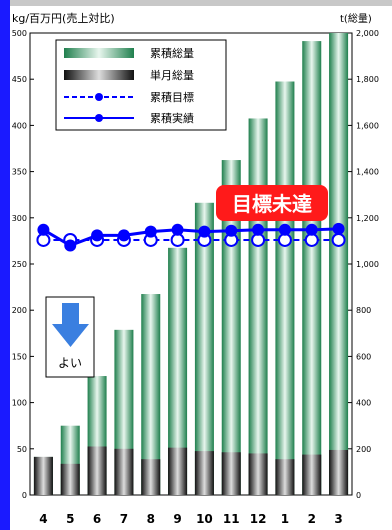 The height and width of the screenshot is (530, 392). What do you see at coordinates (367, 125) in the screenshot?
I see `right-tick-label: 1,600` at bounding box center [367, 125].